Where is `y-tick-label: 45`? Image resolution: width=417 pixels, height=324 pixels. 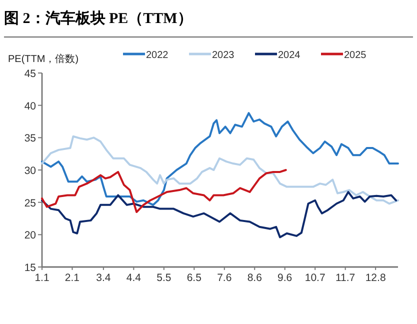 y-tick-label: 45 is located at coordinates (30, 74).